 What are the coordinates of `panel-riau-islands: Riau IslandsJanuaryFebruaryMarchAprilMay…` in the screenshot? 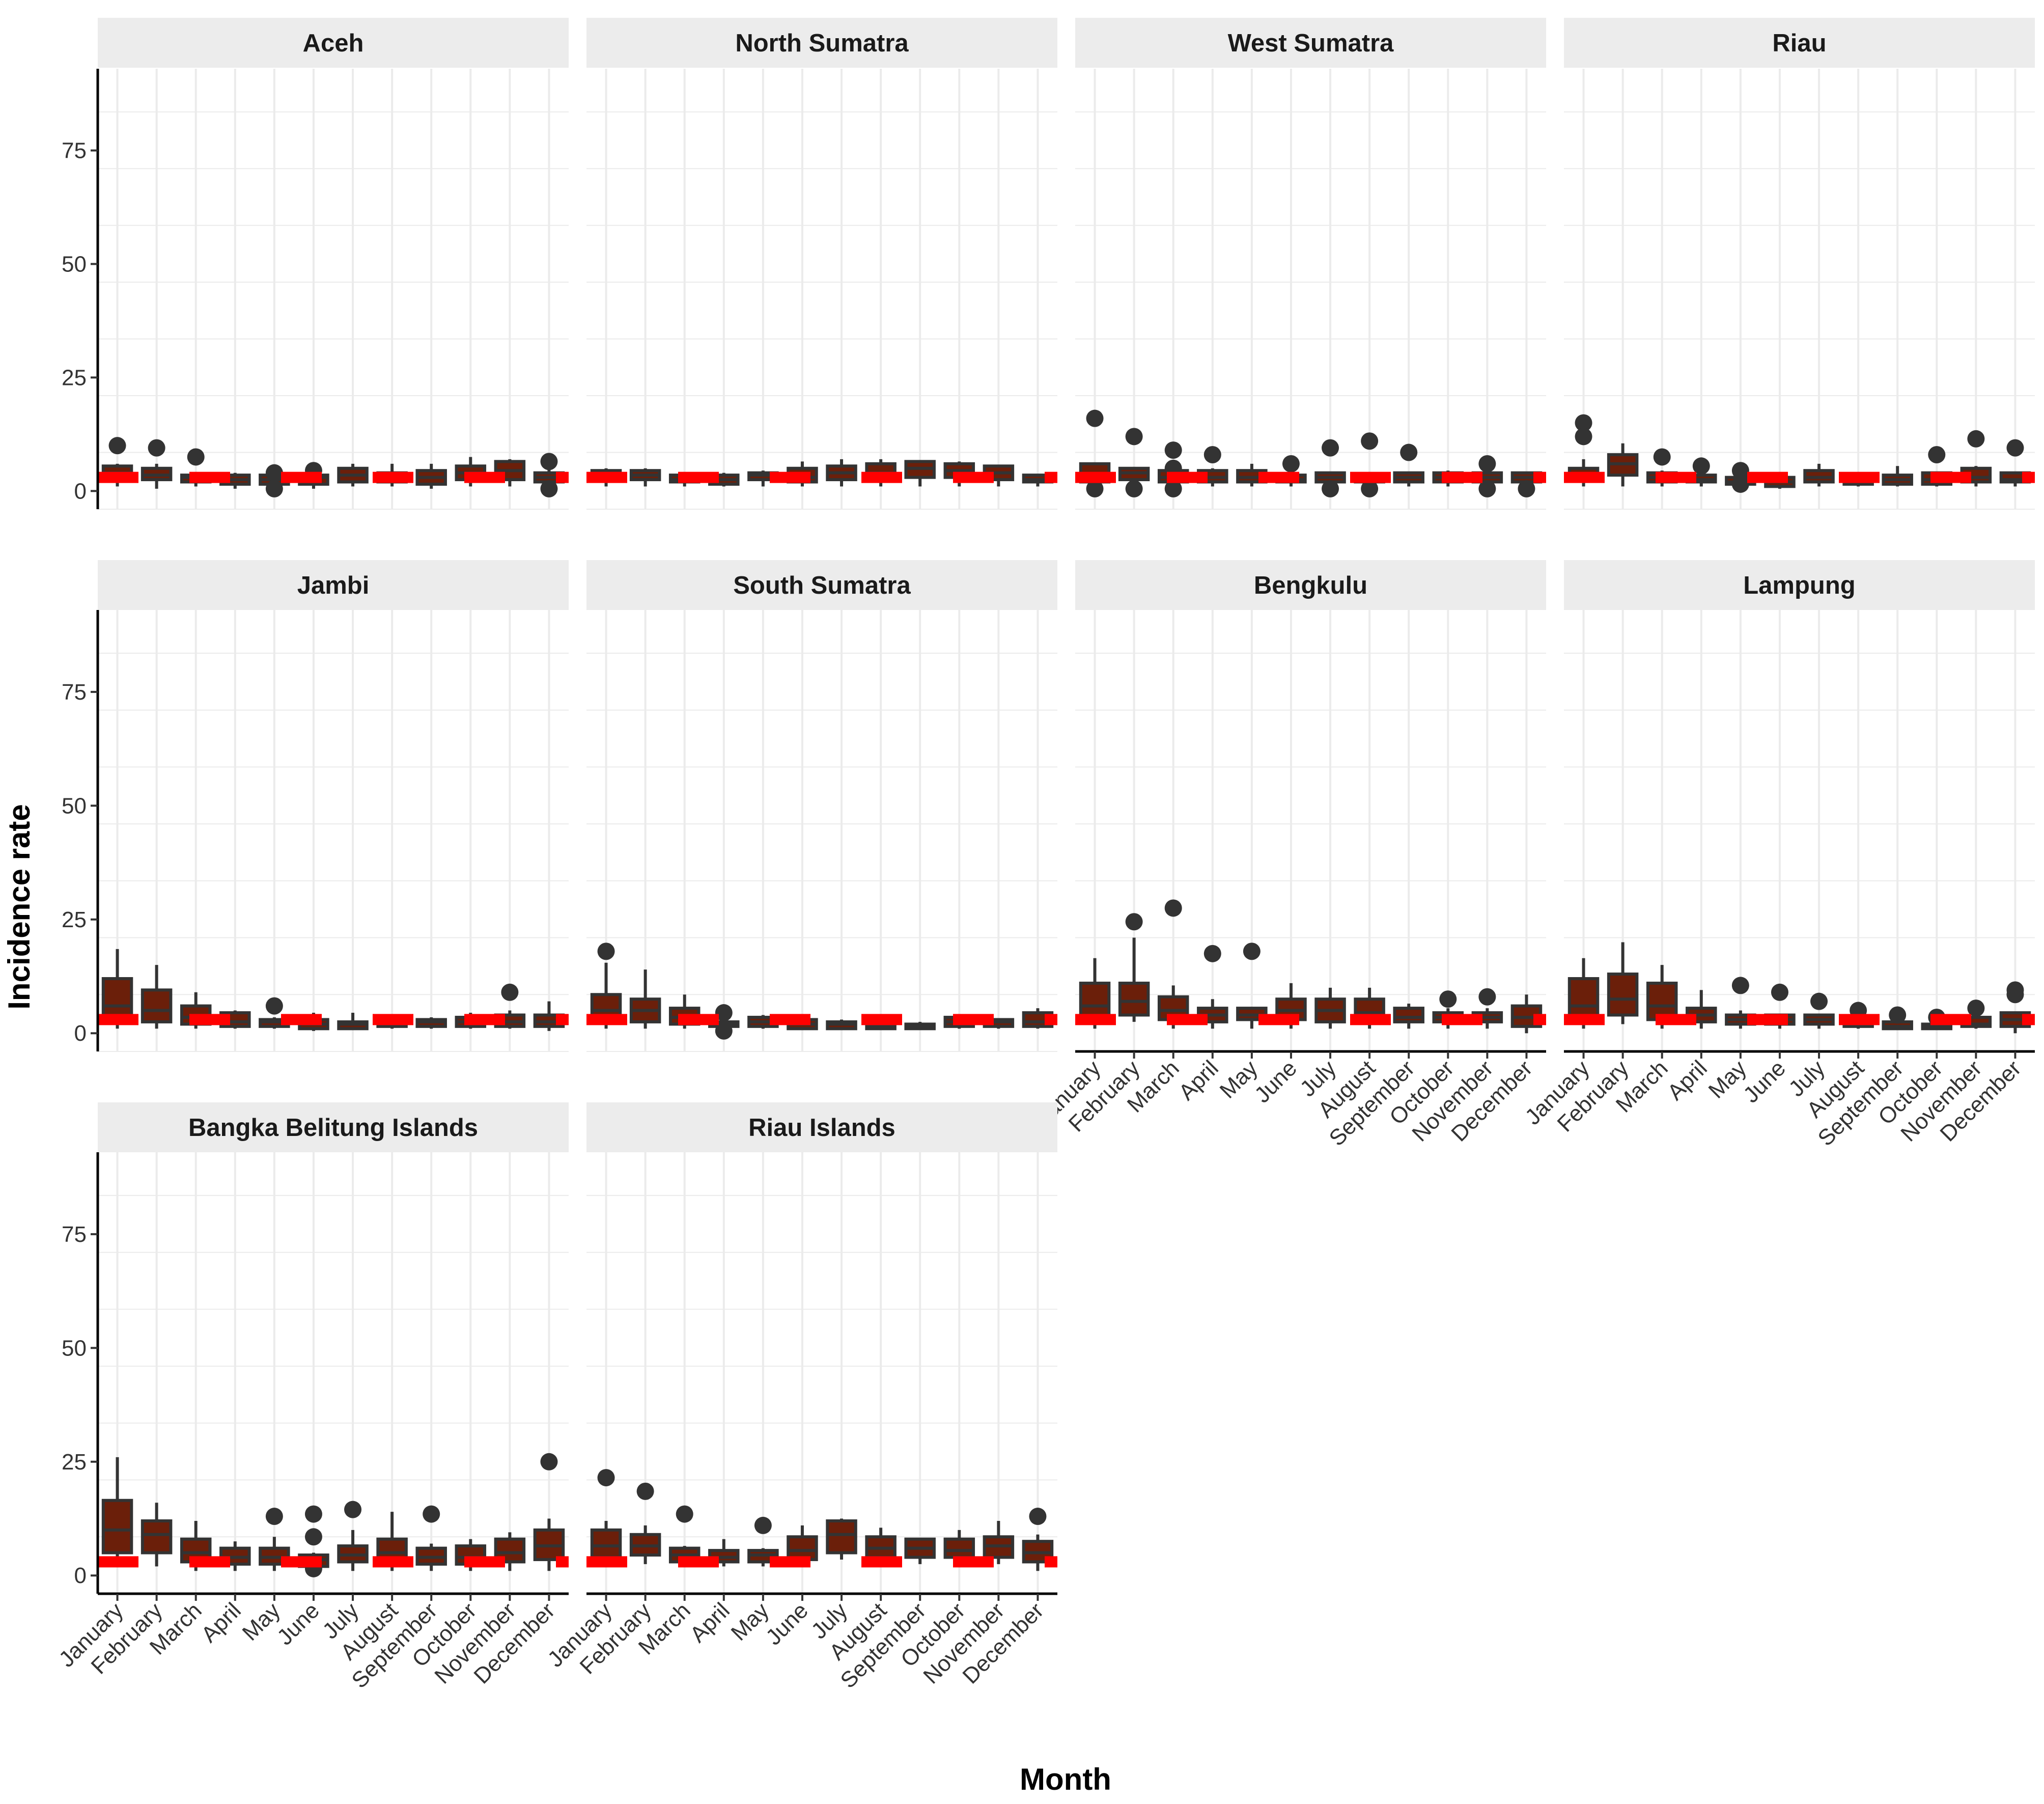 It's located at (800, 1397).